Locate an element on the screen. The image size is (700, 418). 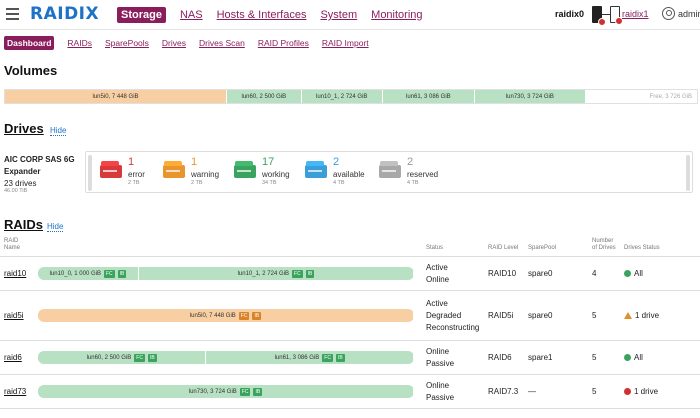
status-error-icon: 1 drive is located at coordinates (641, 391).